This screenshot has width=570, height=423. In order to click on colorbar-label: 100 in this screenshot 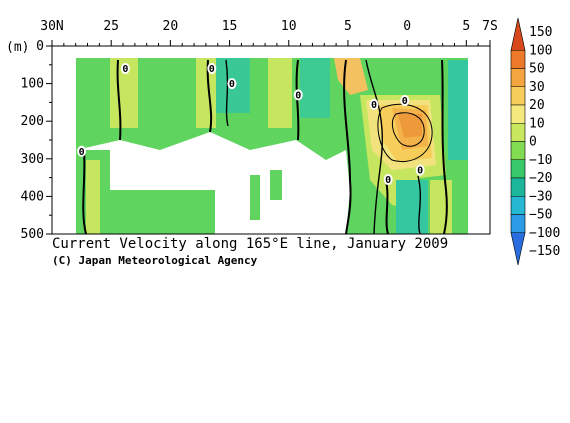, I will do `click(540, 50)`.